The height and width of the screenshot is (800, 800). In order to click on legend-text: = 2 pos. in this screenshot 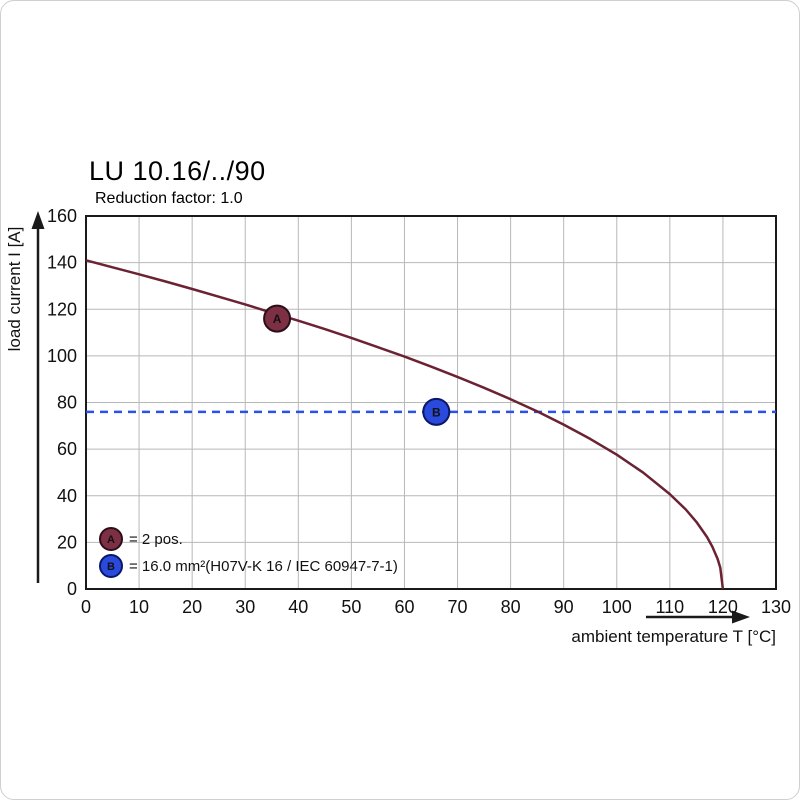, I will do `click(156, 539)`.